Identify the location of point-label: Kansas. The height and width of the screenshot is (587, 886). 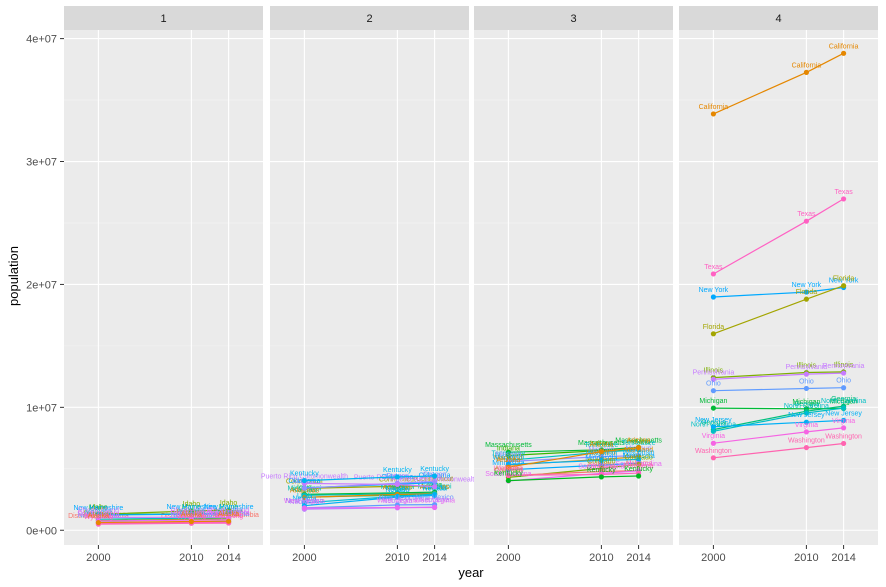
(398, 488).